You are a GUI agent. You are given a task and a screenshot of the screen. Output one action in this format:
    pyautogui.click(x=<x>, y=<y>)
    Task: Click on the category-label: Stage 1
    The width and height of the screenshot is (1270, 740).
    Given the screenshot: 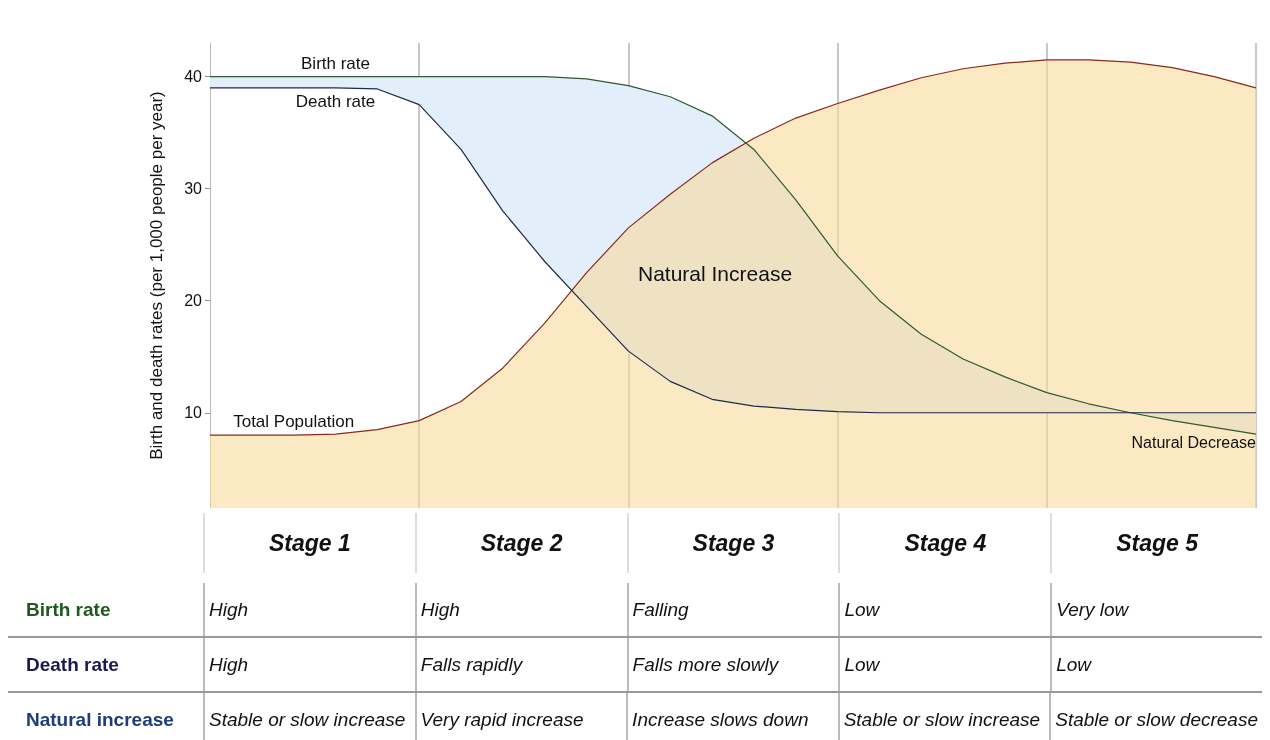 What is the action you would take?
    pyautogui.click(x=309, y=543)
    